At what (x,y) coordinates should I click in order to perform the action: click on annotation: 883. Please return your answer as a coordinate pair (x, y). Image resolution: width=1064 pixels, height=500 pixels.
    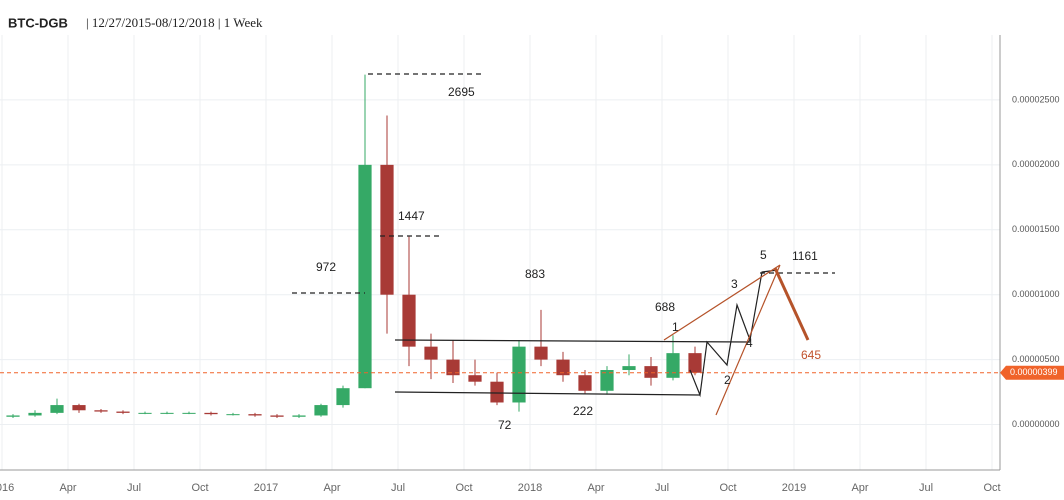
    Looking at the image, I should click on (535, 274).